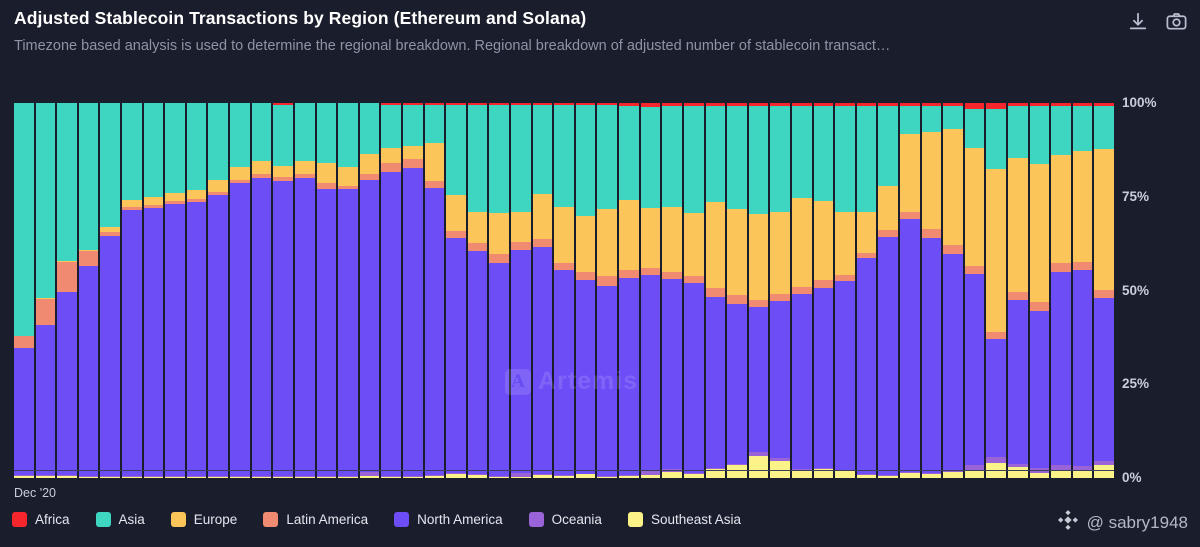 Image resolution: width=1200 pixels, height=547 pixels. Describe the element at coordinates (203, 519) in the screenshot. I see `legend-item-europe: Europe` at that location.